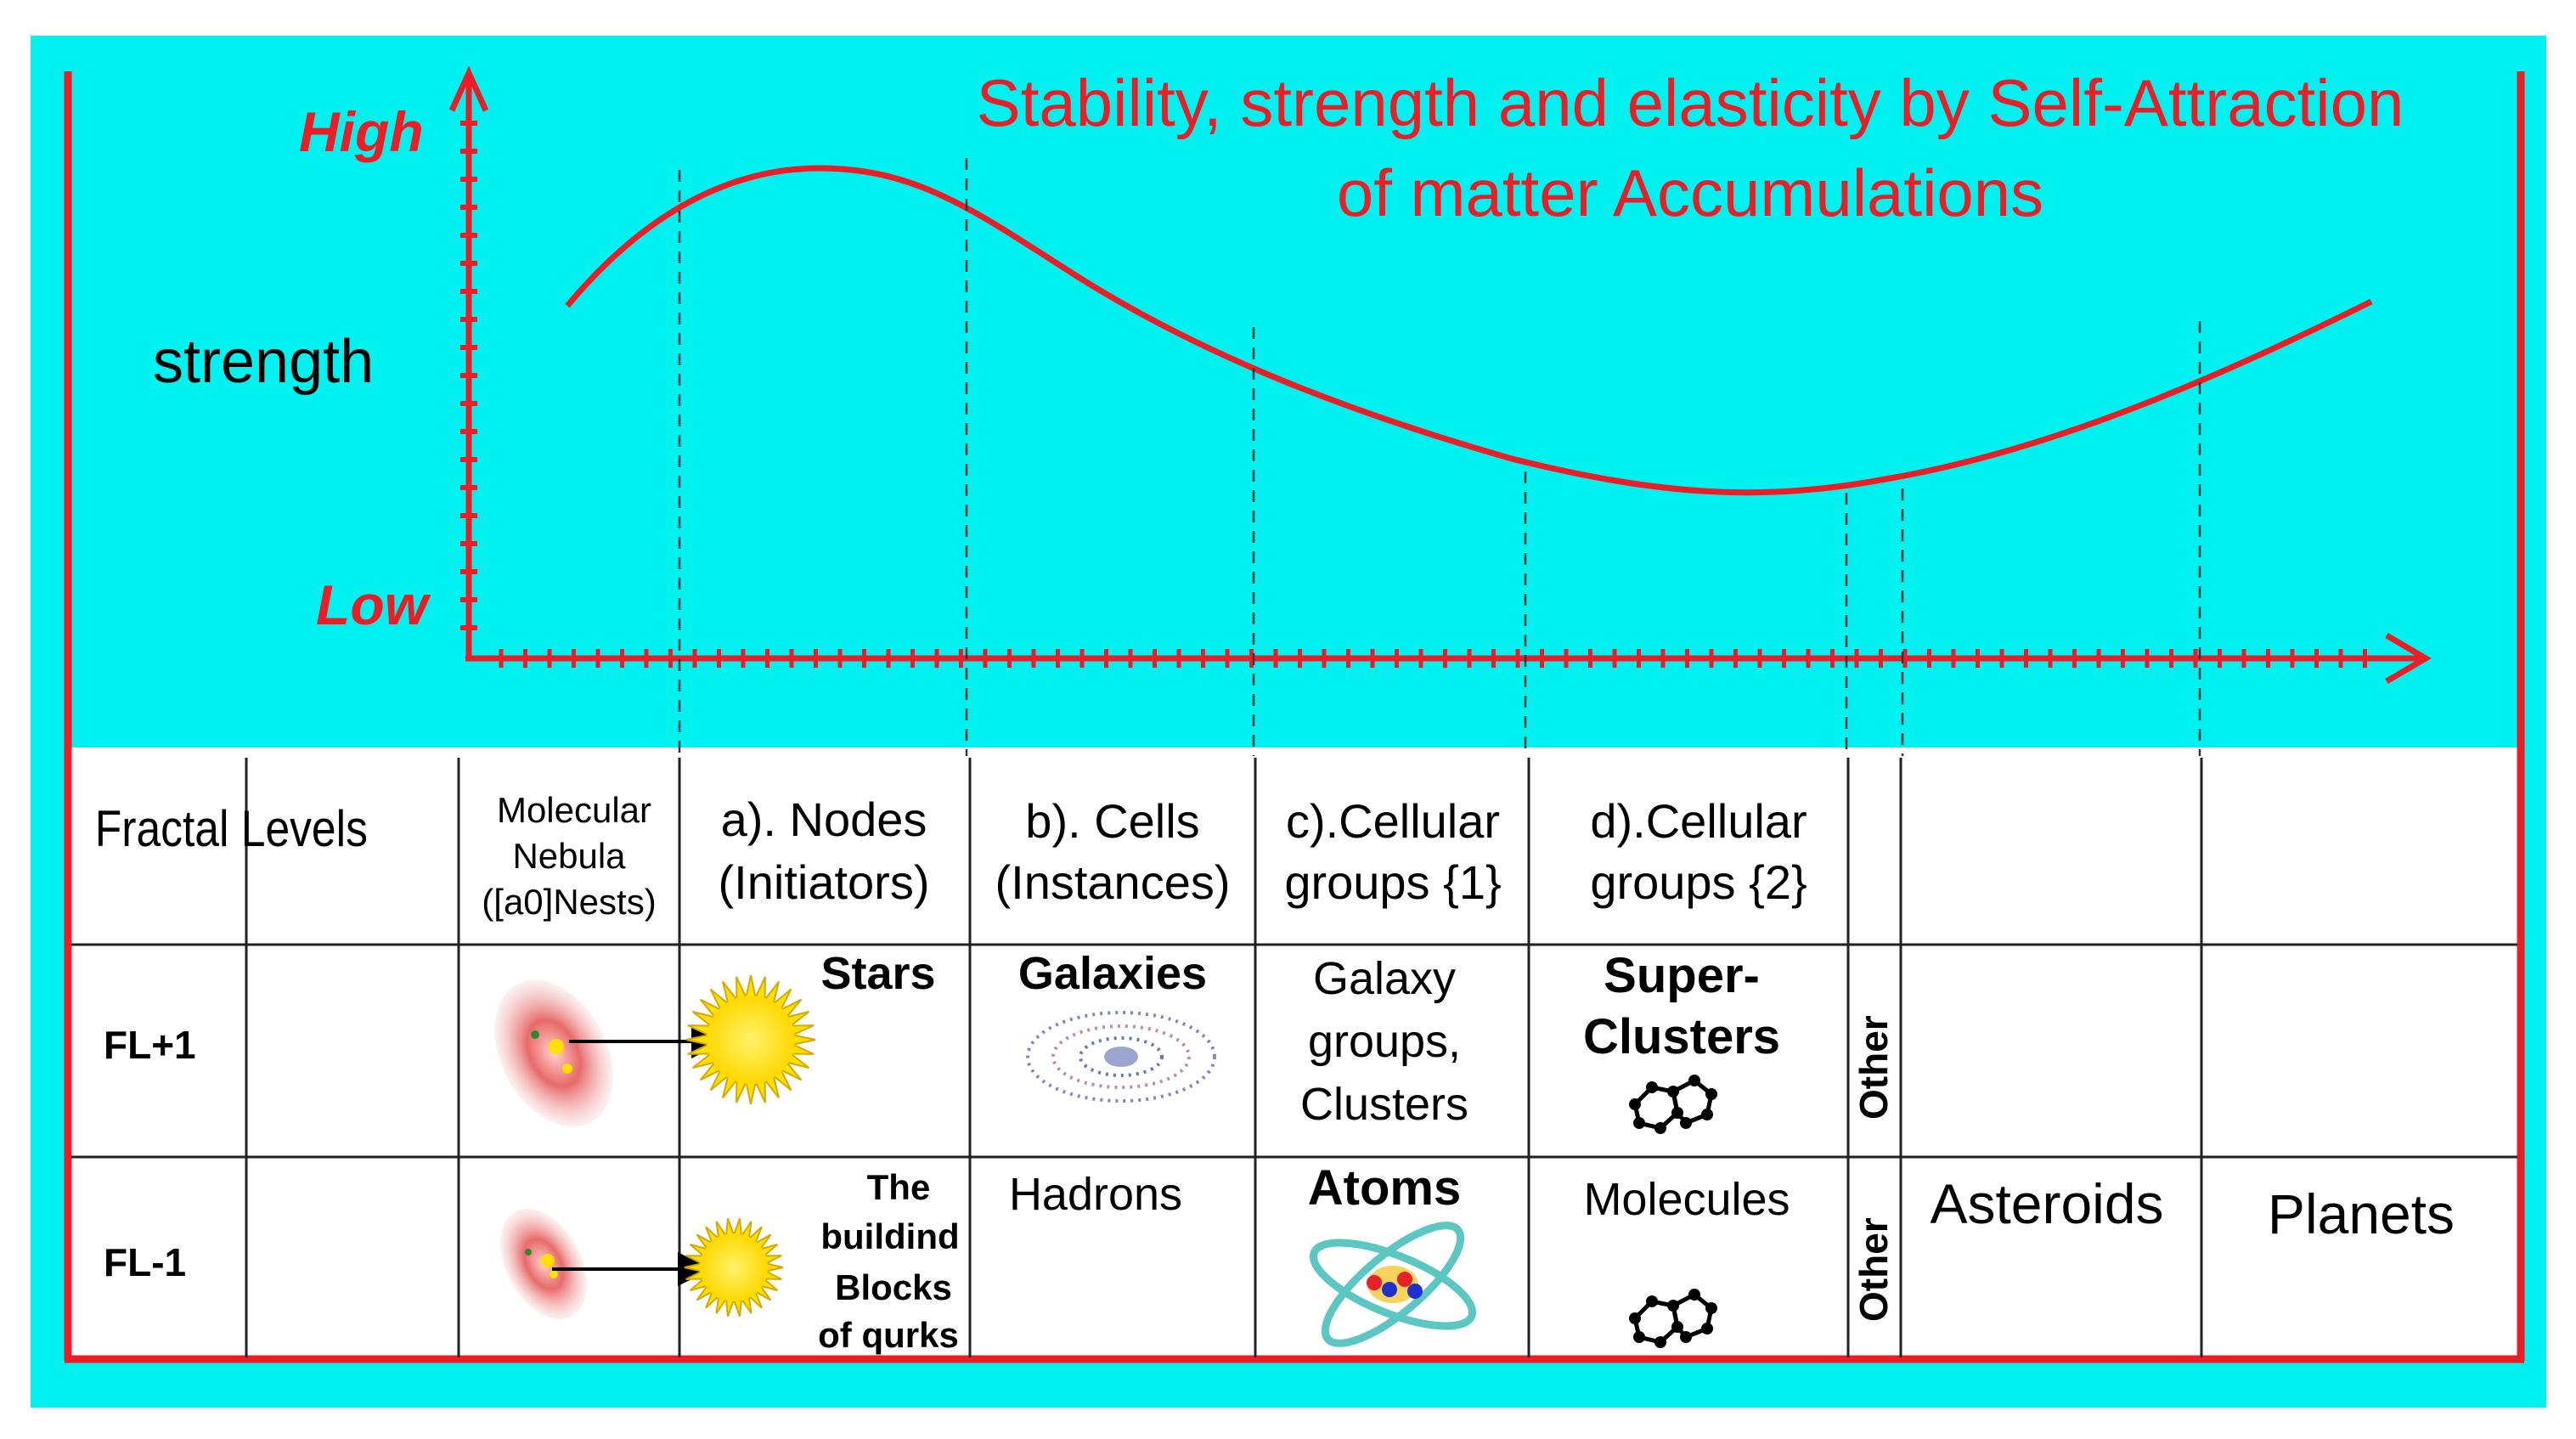 The width and height of the screenshot is (2576, 1439). Describe the element at coordinates (1673, 1318) in the screenshot. I see `molecule-icon` at that location.